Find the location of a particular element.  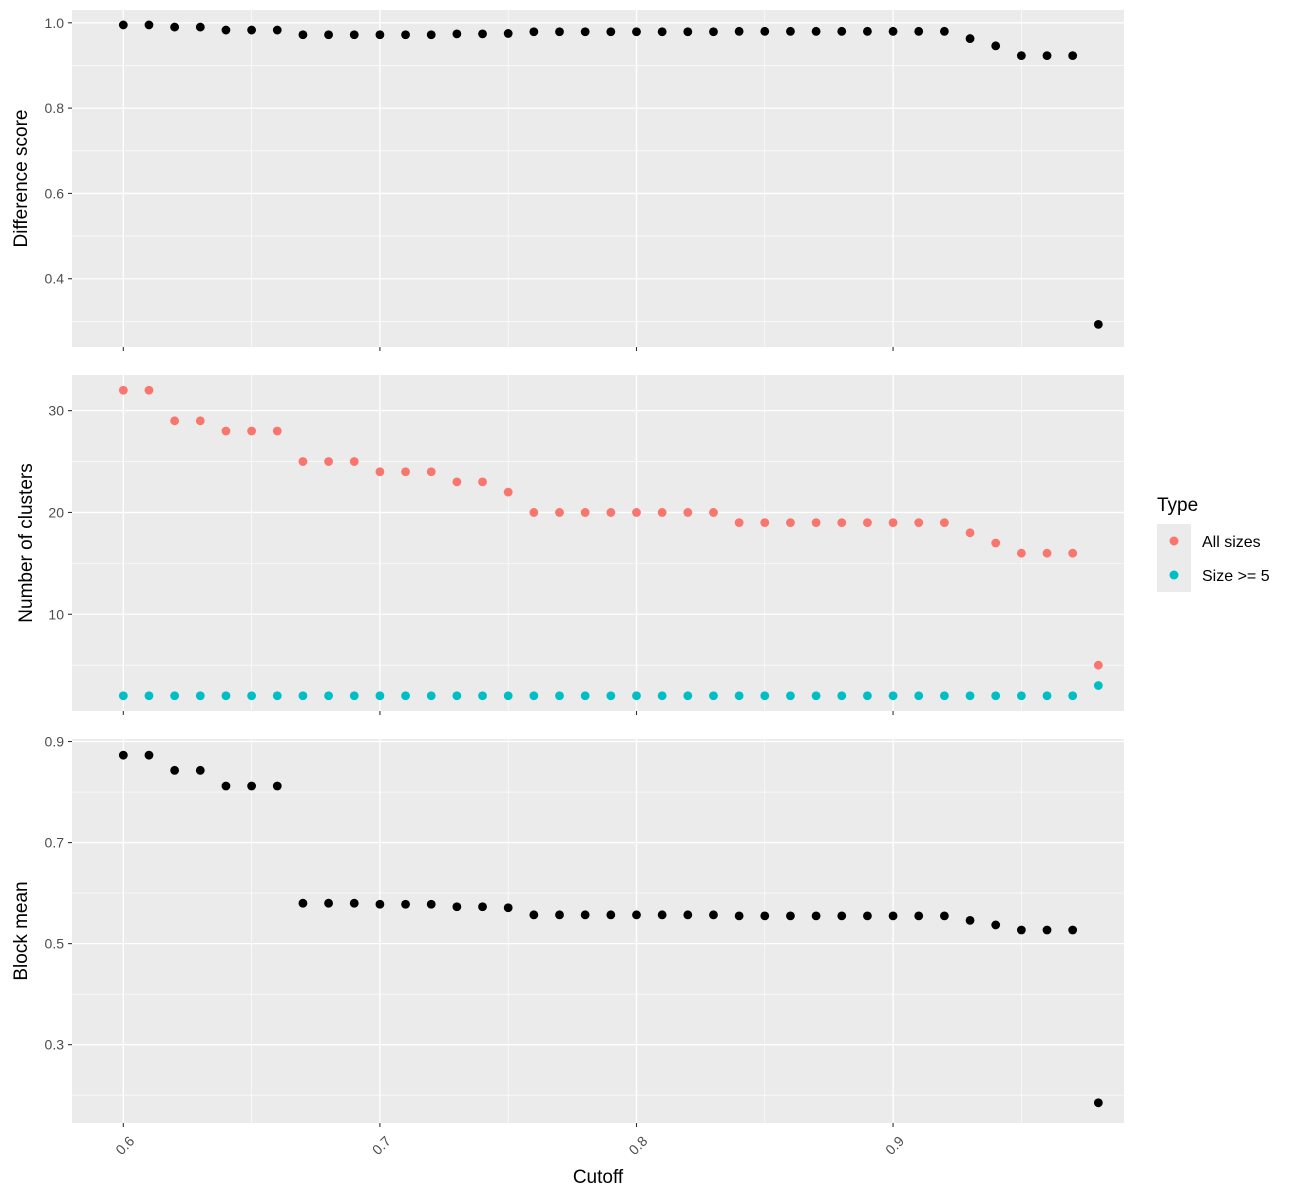

y-tick-label: 0.8 is located at coordinates (55, 108).